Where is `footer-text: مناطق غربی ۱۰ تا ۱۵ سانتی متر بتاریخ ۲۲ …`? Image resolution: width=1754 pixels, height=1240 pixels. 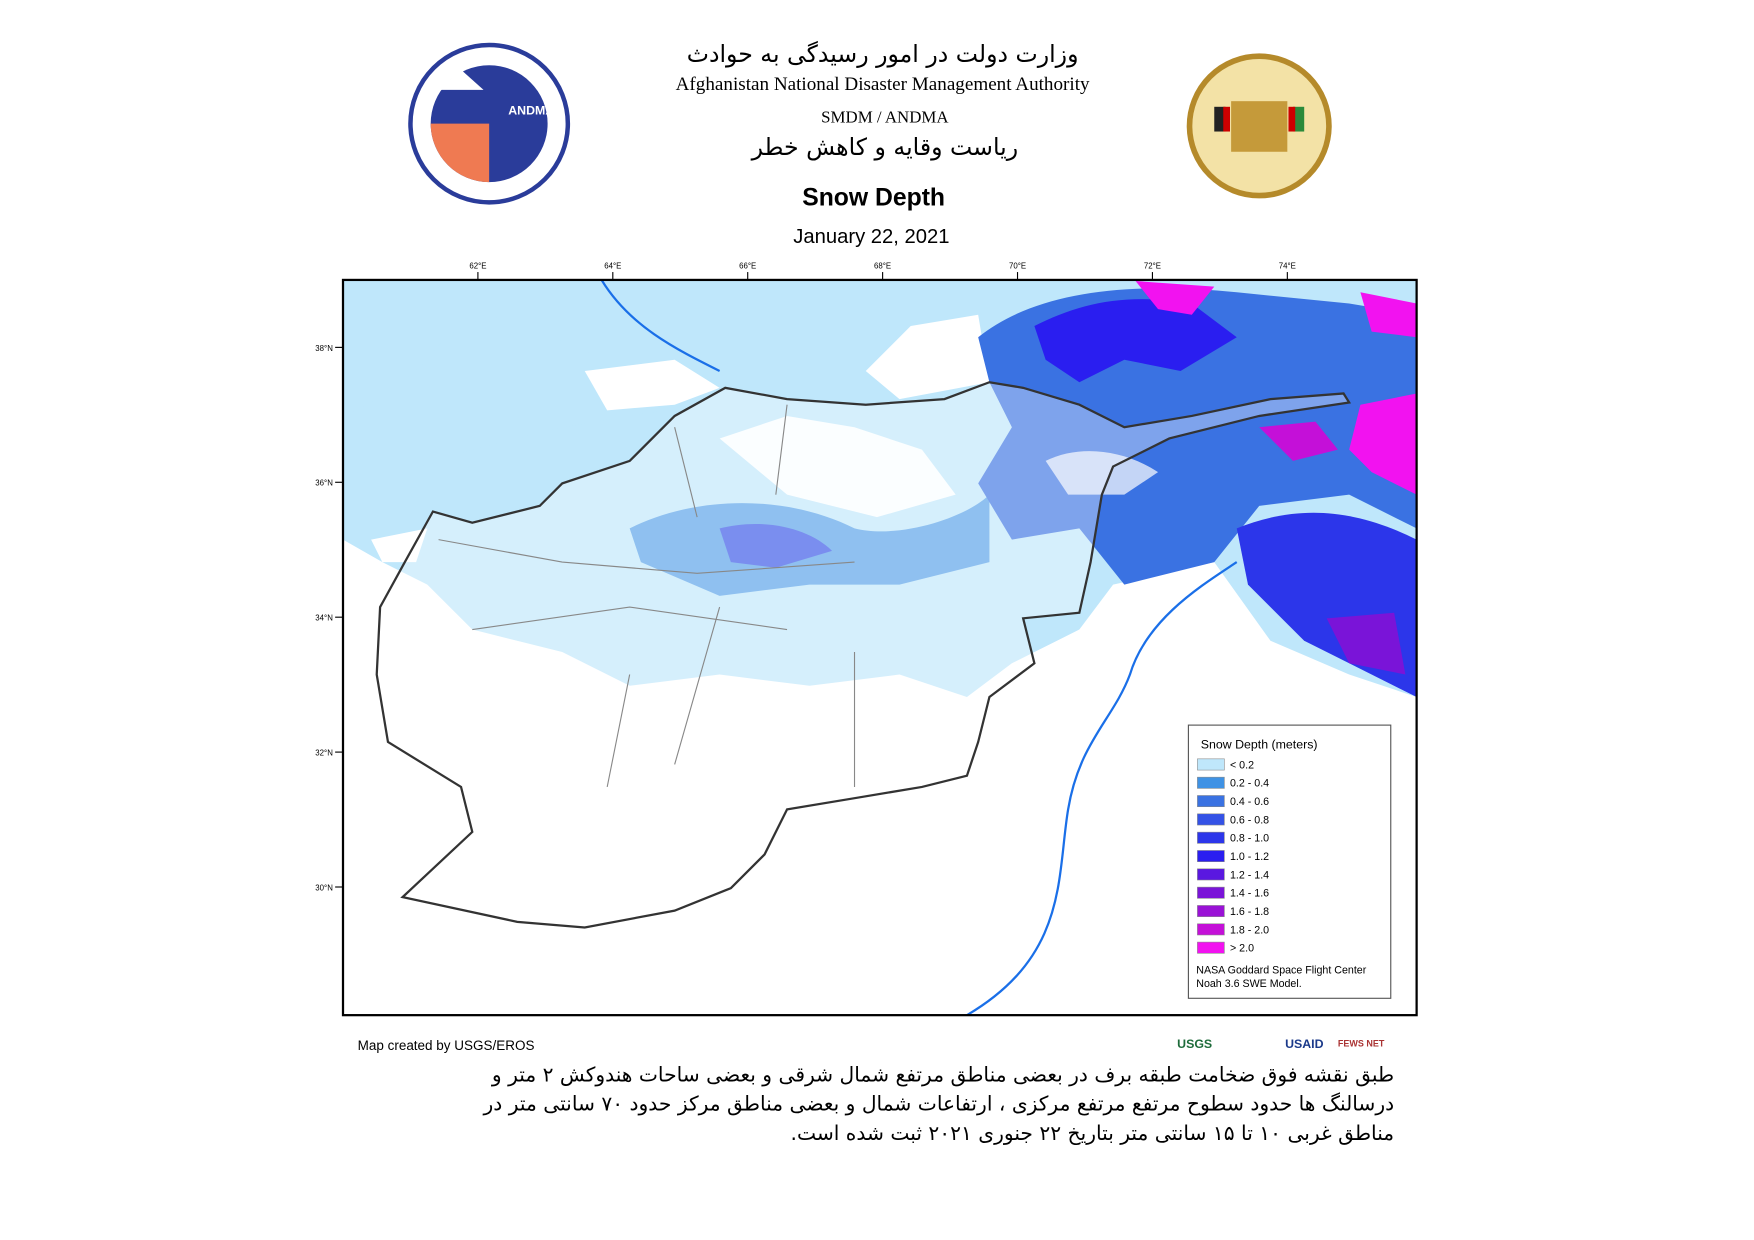
footer-text: مناطق غربی ۱۰ تا ۱۵ سانتی متر بتاریخ ۲۲ … is located at coordinates (1093, 1133).